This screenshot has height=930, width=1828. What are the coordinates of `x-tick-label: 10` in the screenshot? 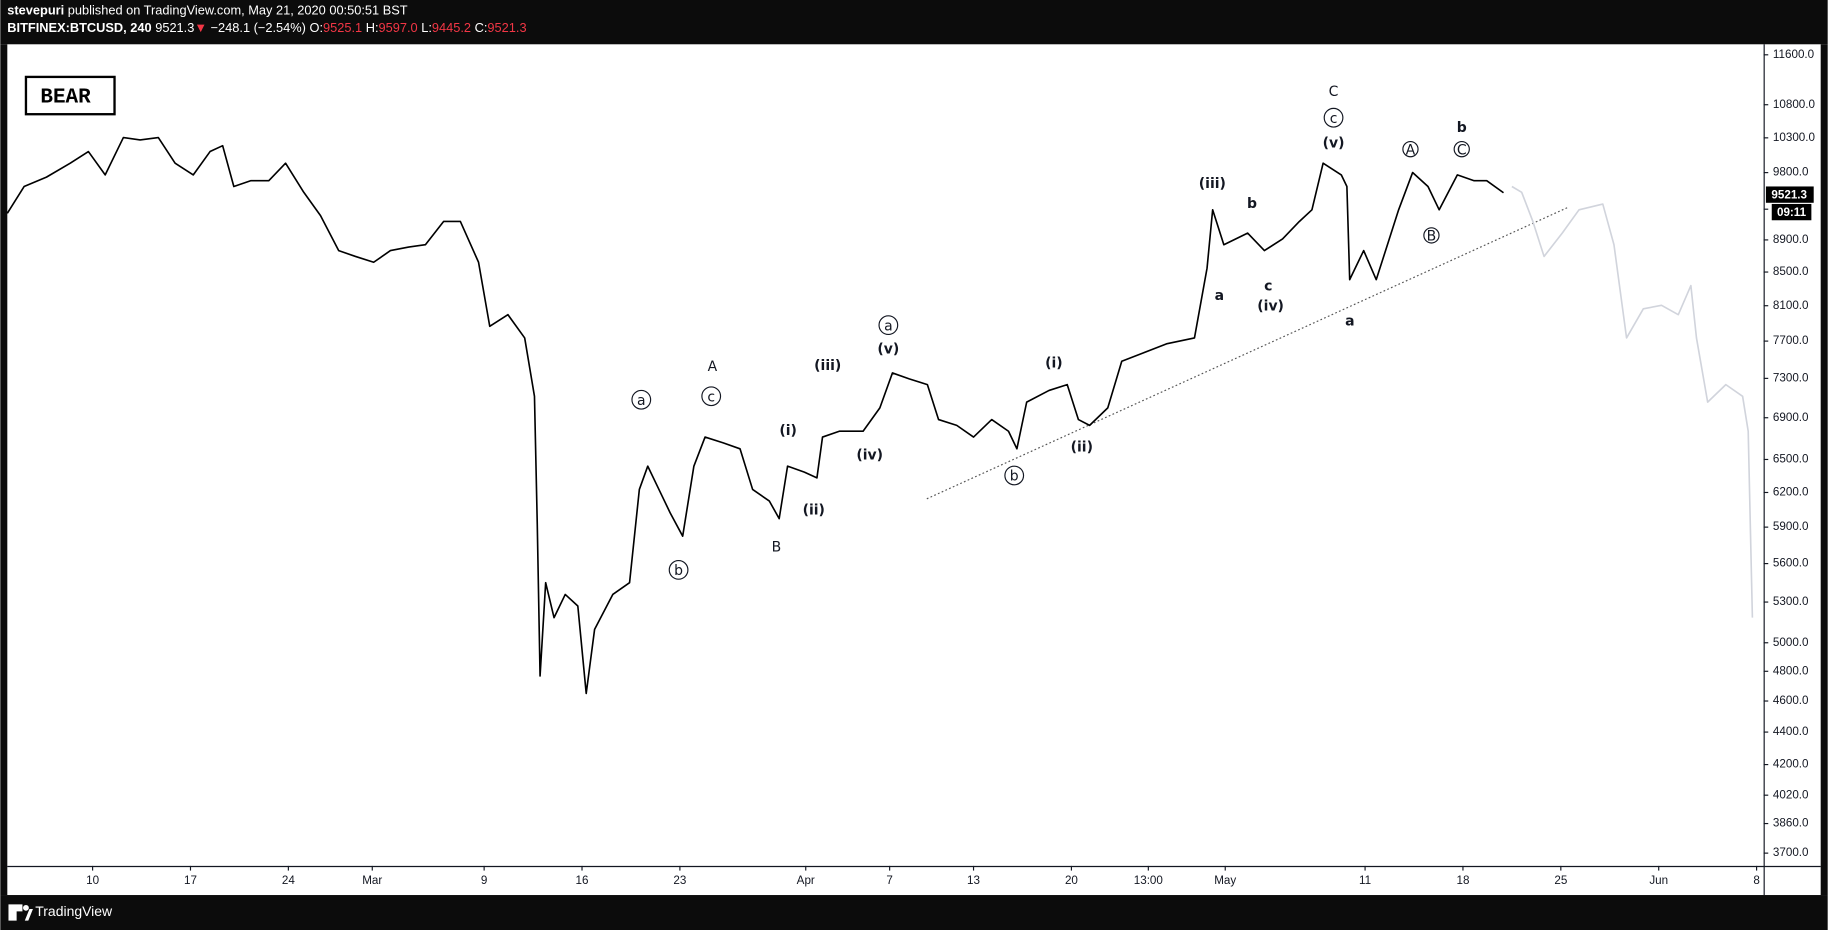 It's located at (92, 880).